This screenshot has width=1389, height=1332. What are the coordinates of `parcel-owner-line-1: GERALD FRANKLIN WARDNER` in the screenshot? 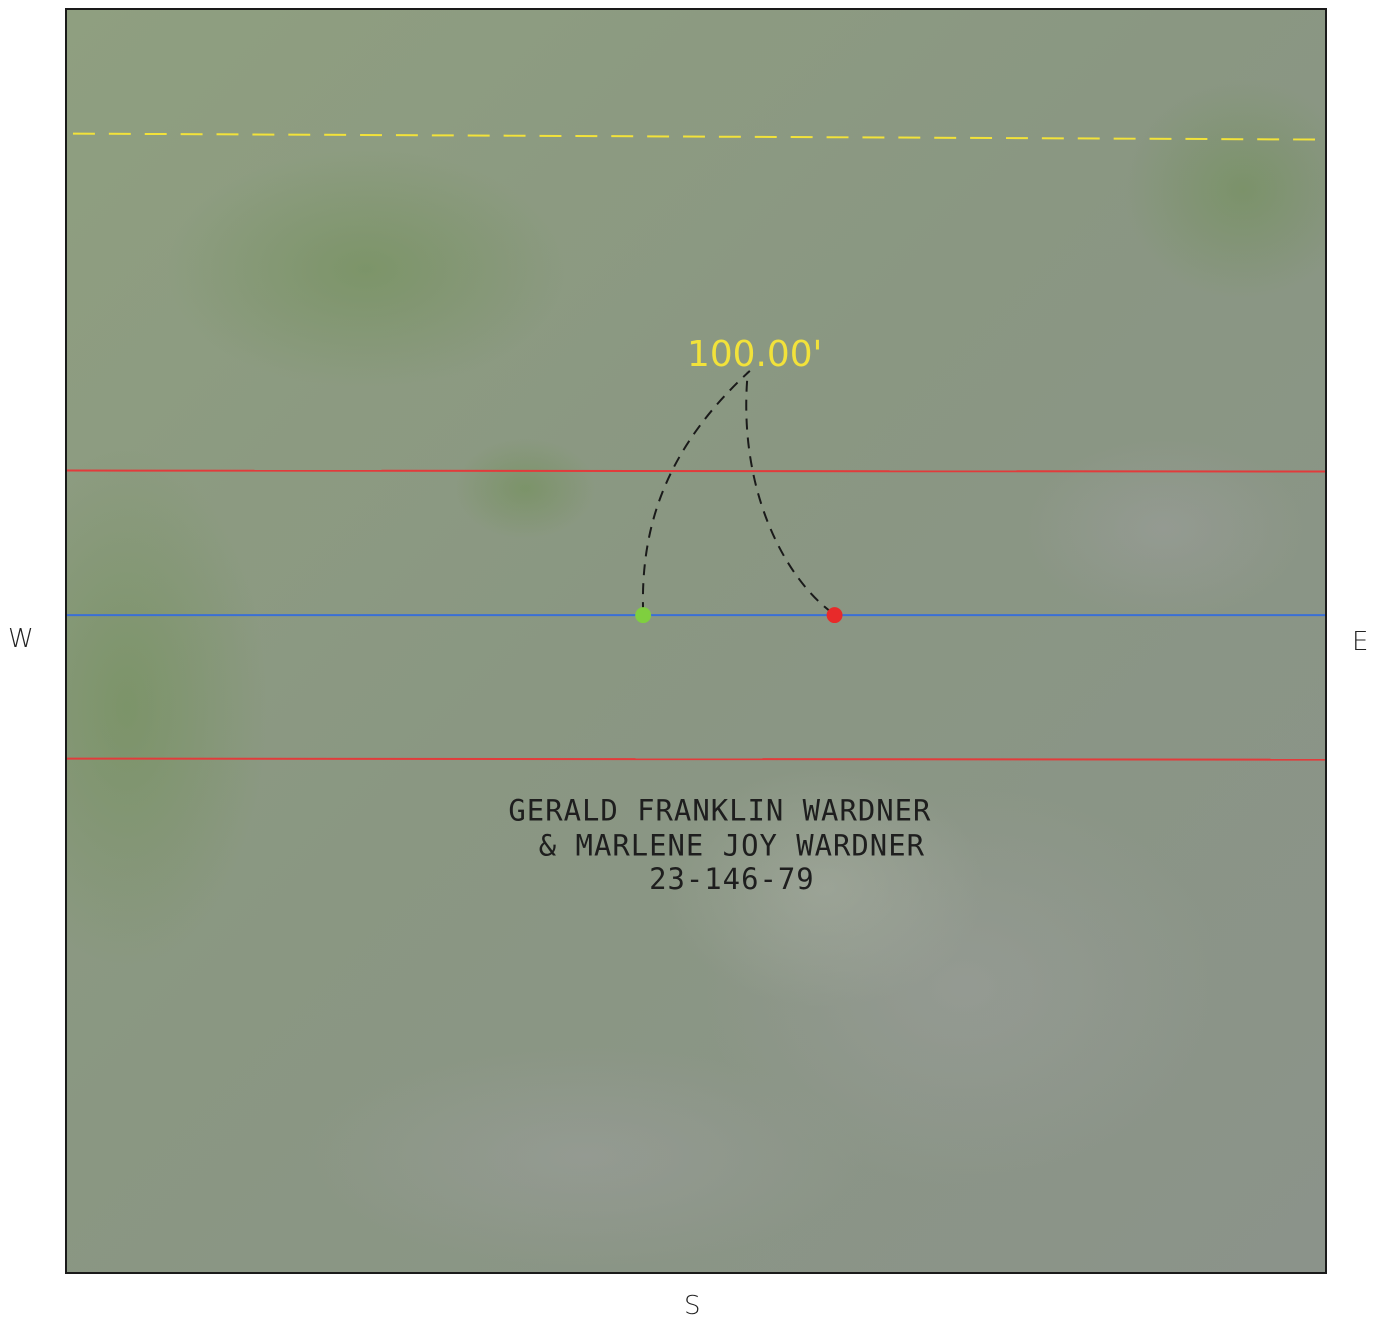 It's located at (719, 810).